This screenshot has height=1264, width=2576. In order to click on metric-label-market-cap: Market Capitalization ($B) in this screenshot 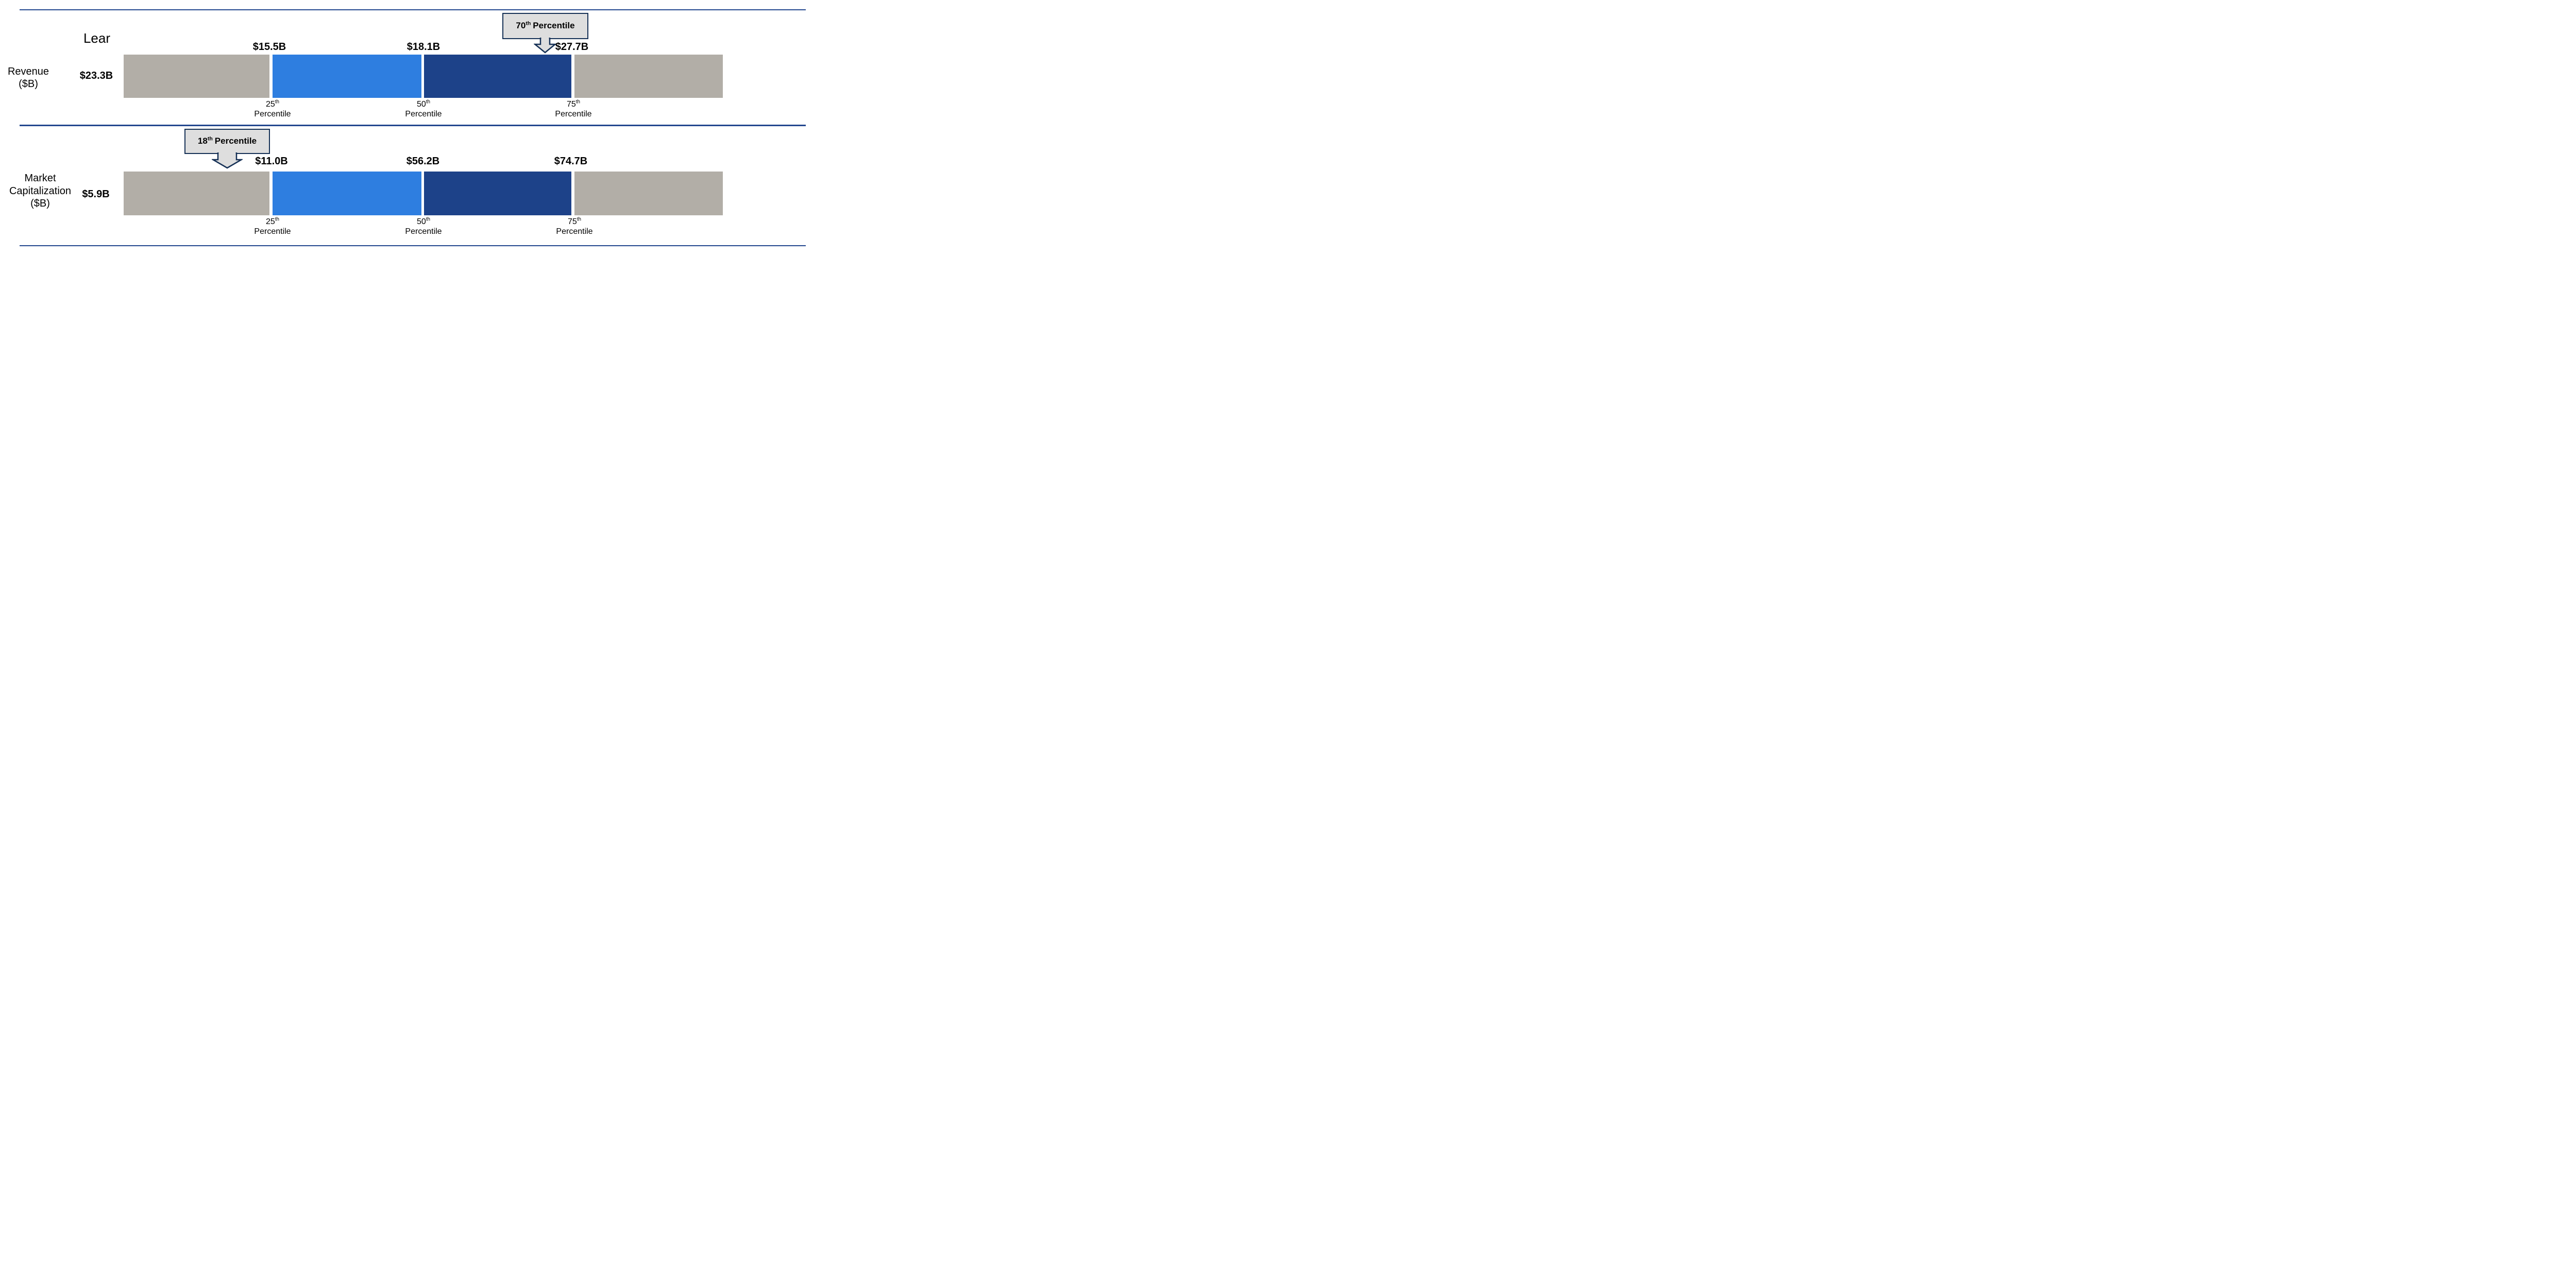, I will do `click(40, 191)`.